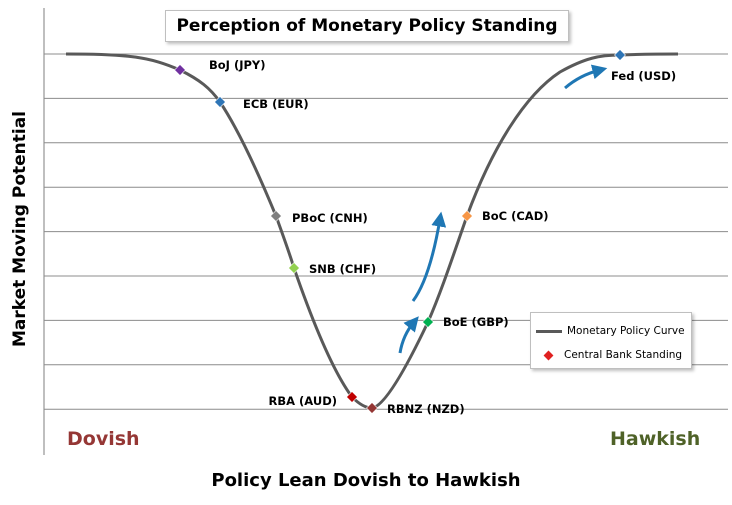 This screenshot has width=732, height=505. Describe the element at coordinates (548, 355) in the screenshot. I see `legend-marker-swatch` at that location.